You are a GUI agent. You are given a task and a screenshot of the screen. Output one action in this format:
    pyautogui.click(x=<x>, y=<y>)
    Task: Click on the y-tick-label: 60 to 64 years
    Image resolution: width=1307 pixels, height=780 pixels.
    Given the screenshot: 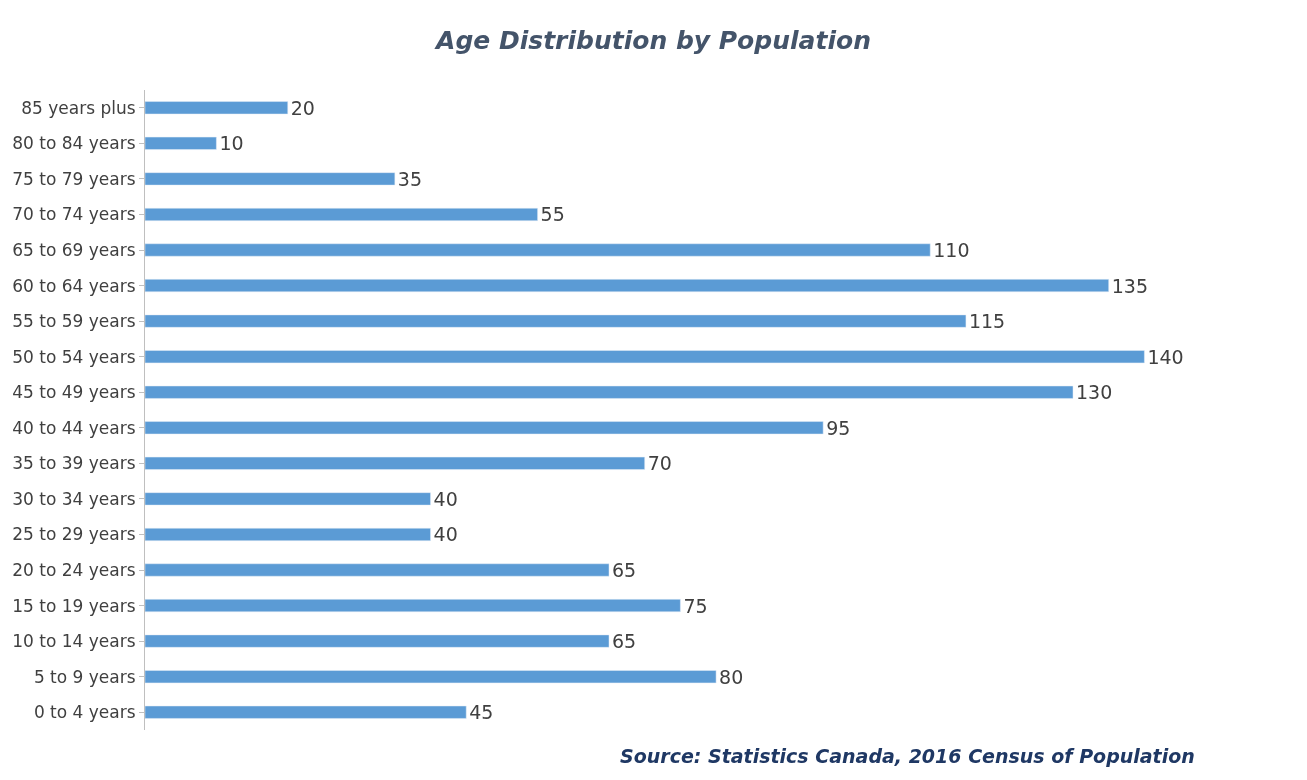 What is the action you would take?
    pyautogui.click(x=74, y=285)
    